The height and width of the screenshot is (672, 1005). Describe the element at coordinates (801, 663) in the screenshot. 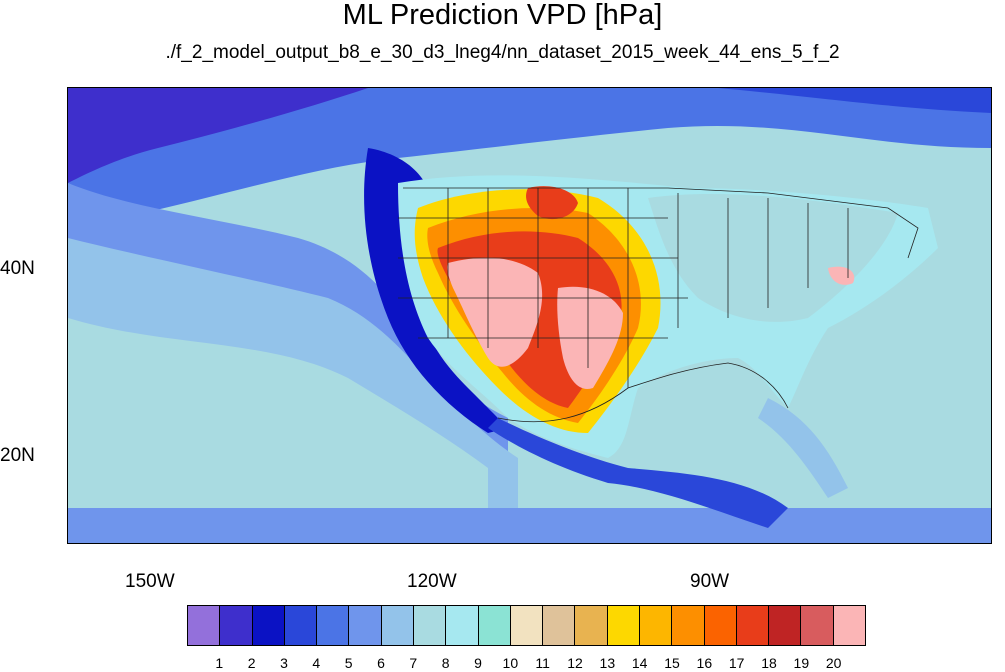

I see `colorbar-tick-label: 19` at that location.